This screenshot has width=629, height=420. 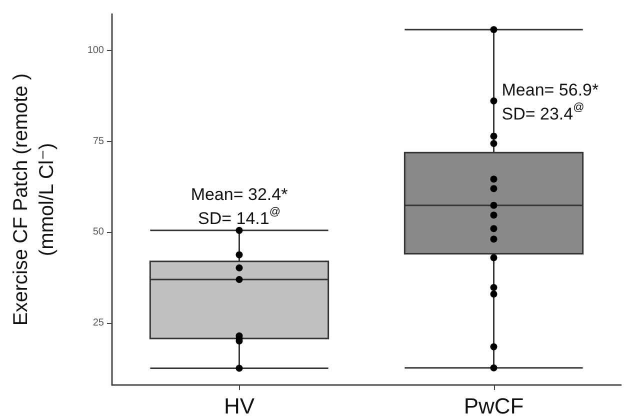 What do you see at coordinates (551, 102) in the screenshot?
I see `annotation: Mean= 56.9* SD= 23.4@` at bounding box center [551, 102].